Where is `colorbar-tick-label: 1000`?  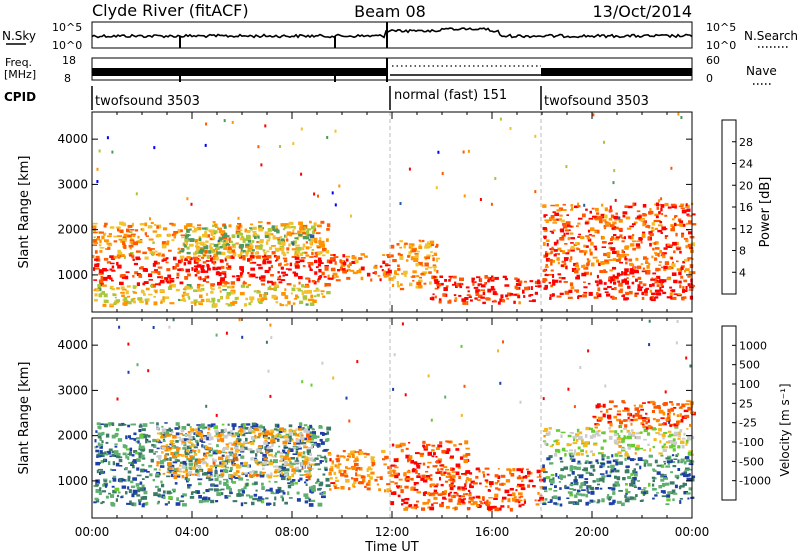
colorbar-tick-label: 1000 is located at coordinates (753, 345).